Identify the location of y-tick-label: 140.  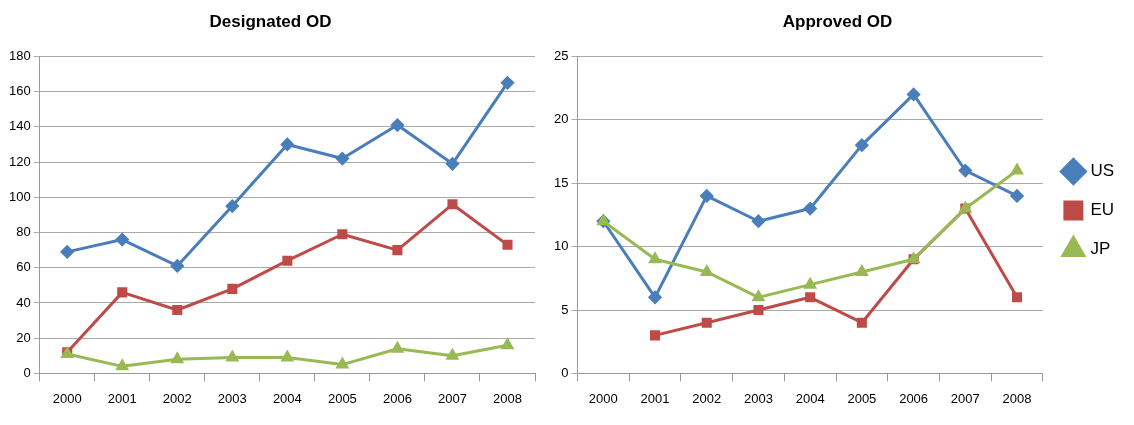
(19, 126).